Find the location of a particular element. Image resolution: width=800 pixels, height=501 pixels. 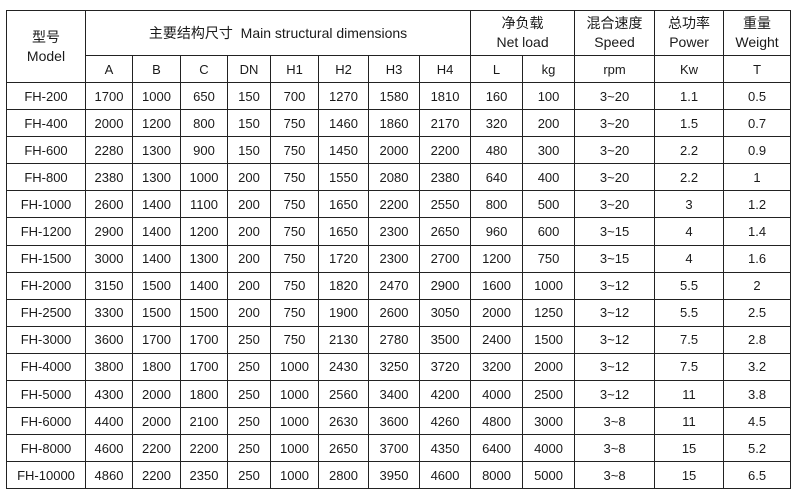

value-cell: 3~12 is located at coordinates (615, 312).